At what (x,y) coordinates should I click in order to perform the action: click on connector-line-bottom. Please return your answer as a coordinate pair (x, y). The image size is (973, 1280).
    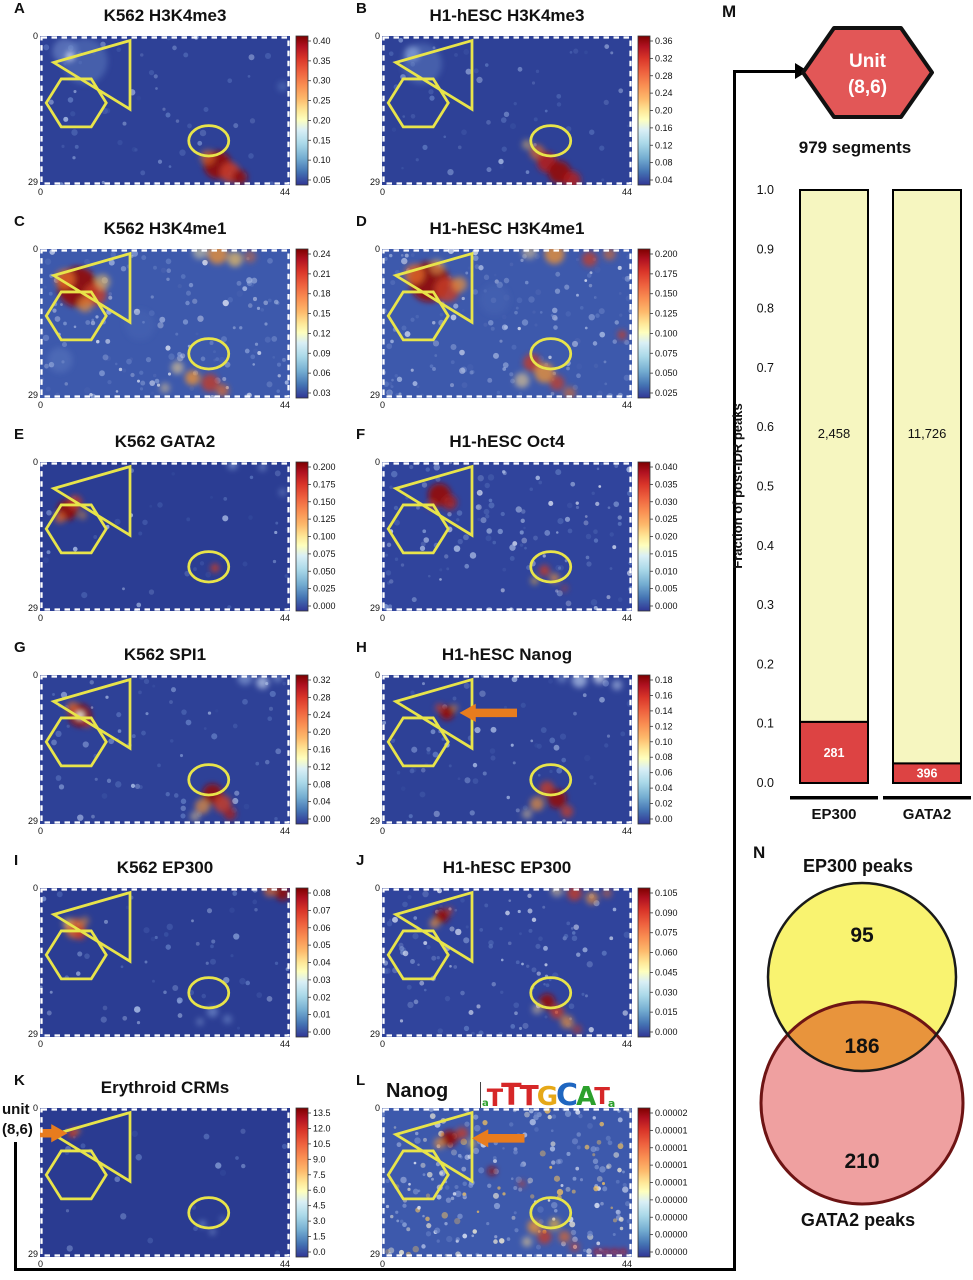
    Looking at the image, I should click on (375, 1269).